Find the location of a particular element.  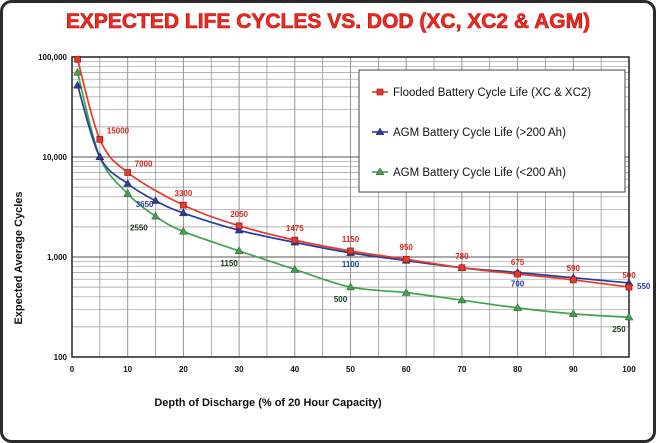

data-label: 780 is located at coordinates (462, 256).